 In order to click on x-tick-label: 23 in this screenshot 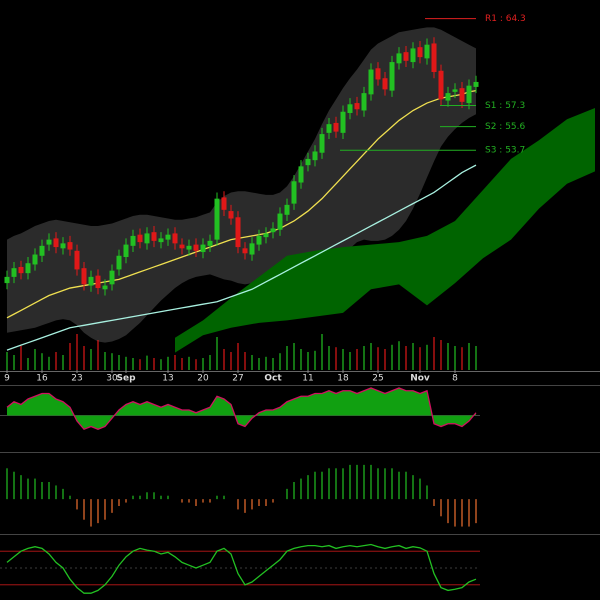, I will do `click(76, 379)`.